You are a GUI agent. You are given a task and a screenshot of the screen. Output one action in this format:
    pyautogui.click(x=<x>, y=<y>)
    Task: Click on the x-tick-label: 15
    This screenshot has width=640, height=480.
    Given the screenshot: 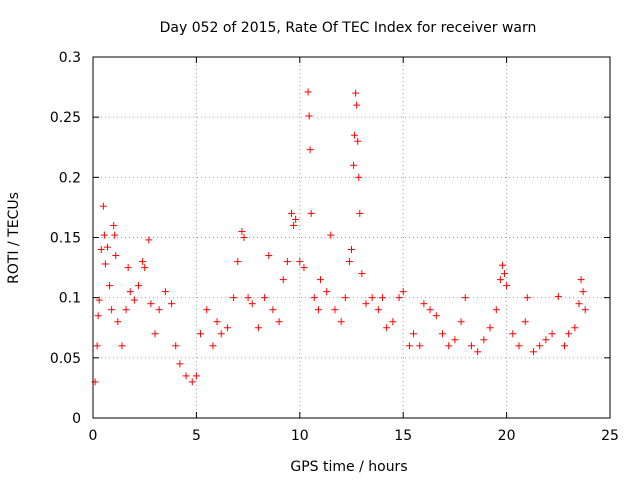 What is the action you would take?
    pyautogui.click(x=403, y=436)
    